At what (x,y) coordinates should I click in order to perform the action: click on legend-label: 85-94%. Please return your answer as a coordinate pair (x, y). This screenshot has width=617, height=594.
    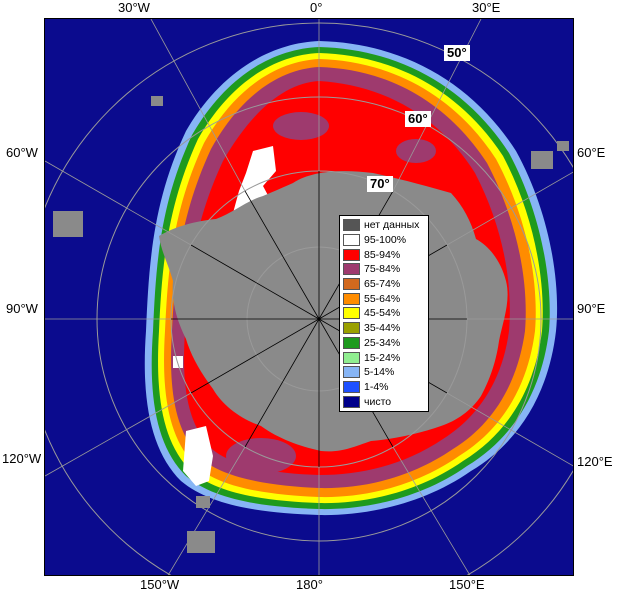
    Looking at the image, I should click on (382, 254).